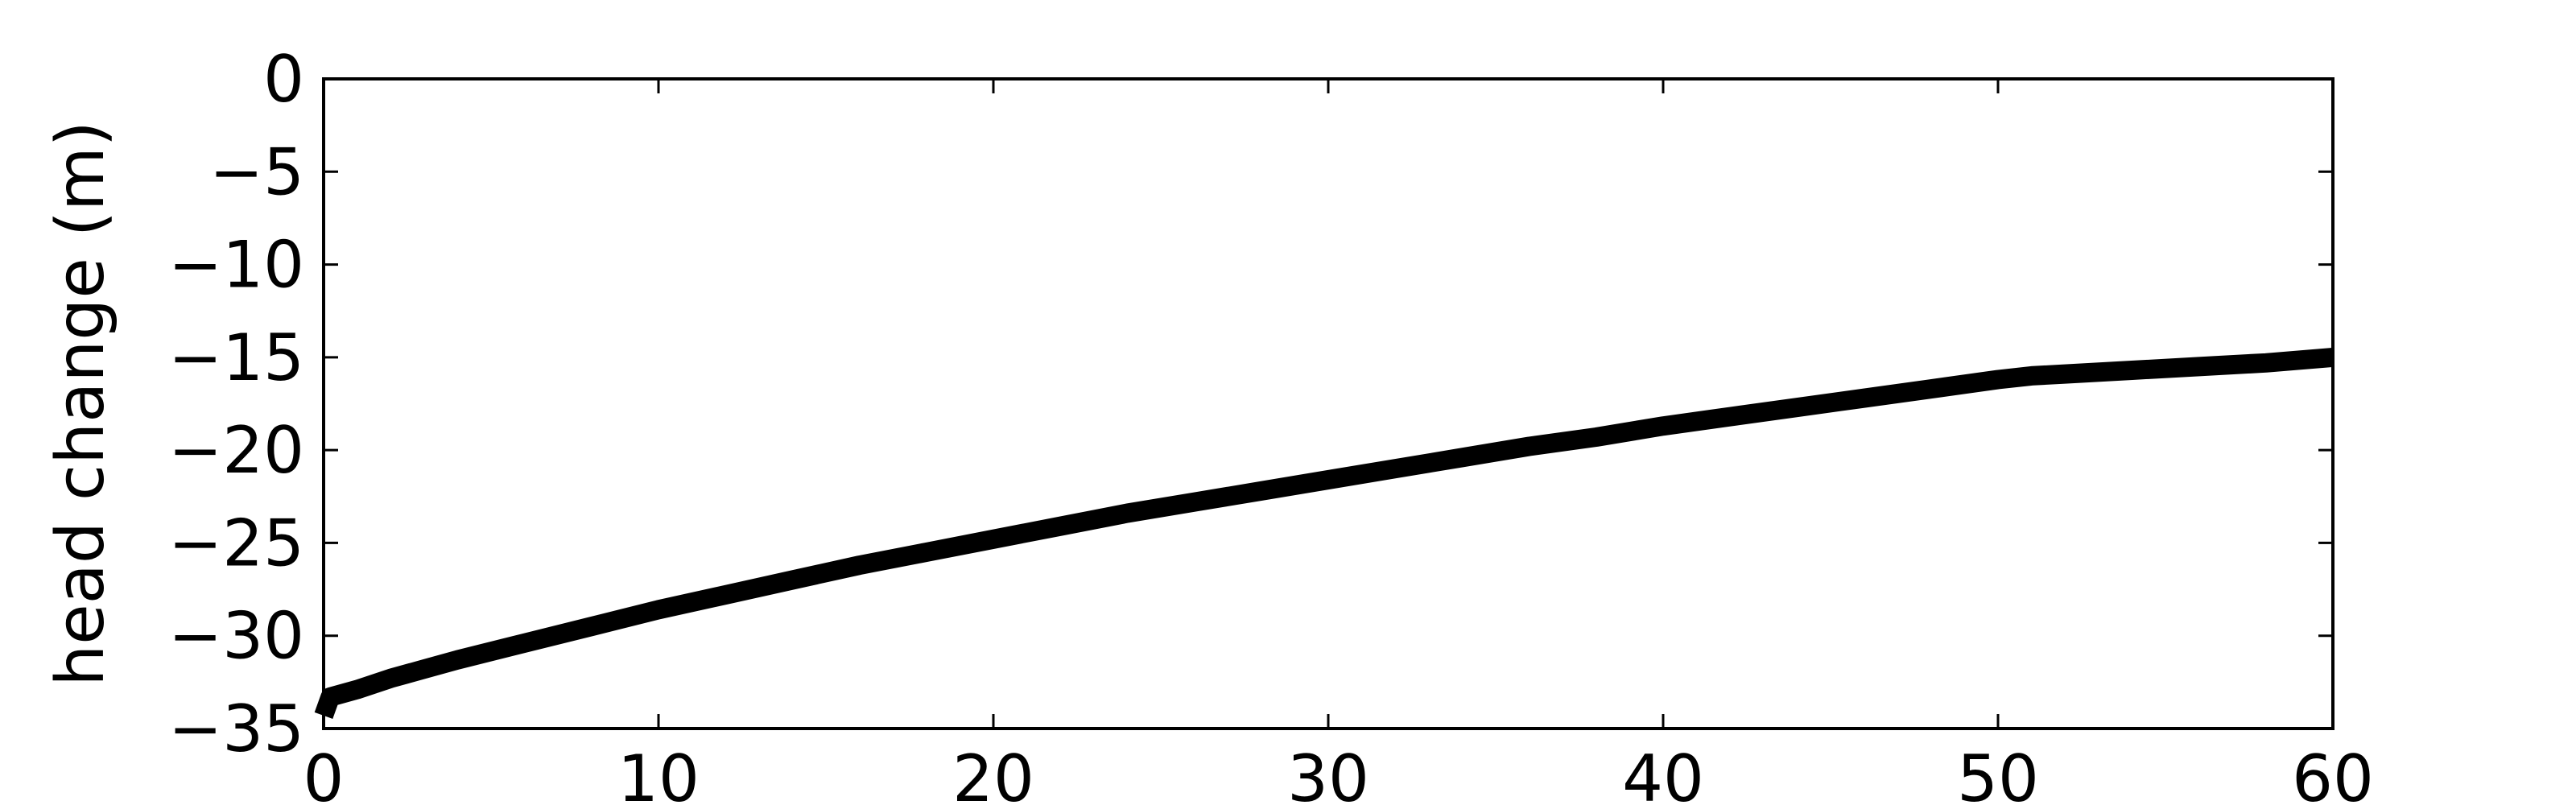 The width and height of the screenshot is (2576, 805). I want to click on y-axis-label: head change (m), so click(81, 404).